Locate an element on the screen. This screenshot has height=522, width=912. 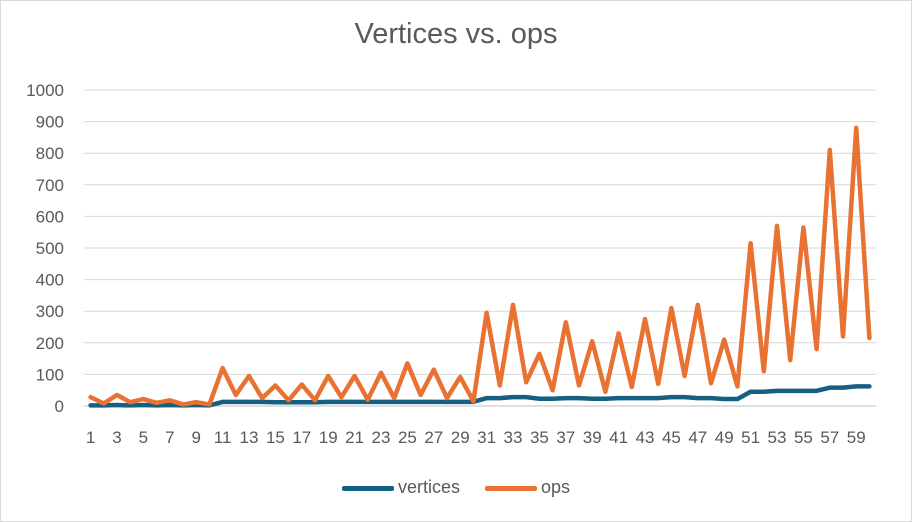
legend-item-vertices: vertices is located at coordinates (400, 487).